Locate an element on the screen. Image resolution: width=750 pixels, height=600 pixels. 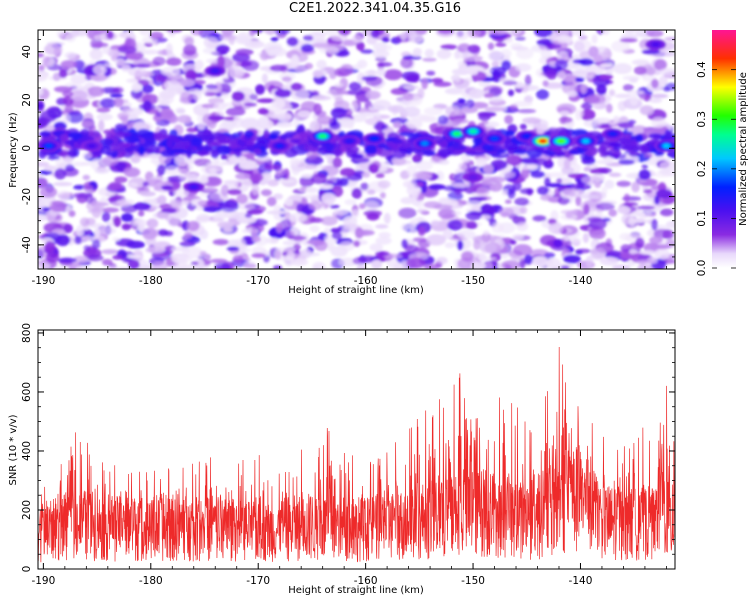
colorbar-tick-label: 0.4 is located at coordinates (702, 69).